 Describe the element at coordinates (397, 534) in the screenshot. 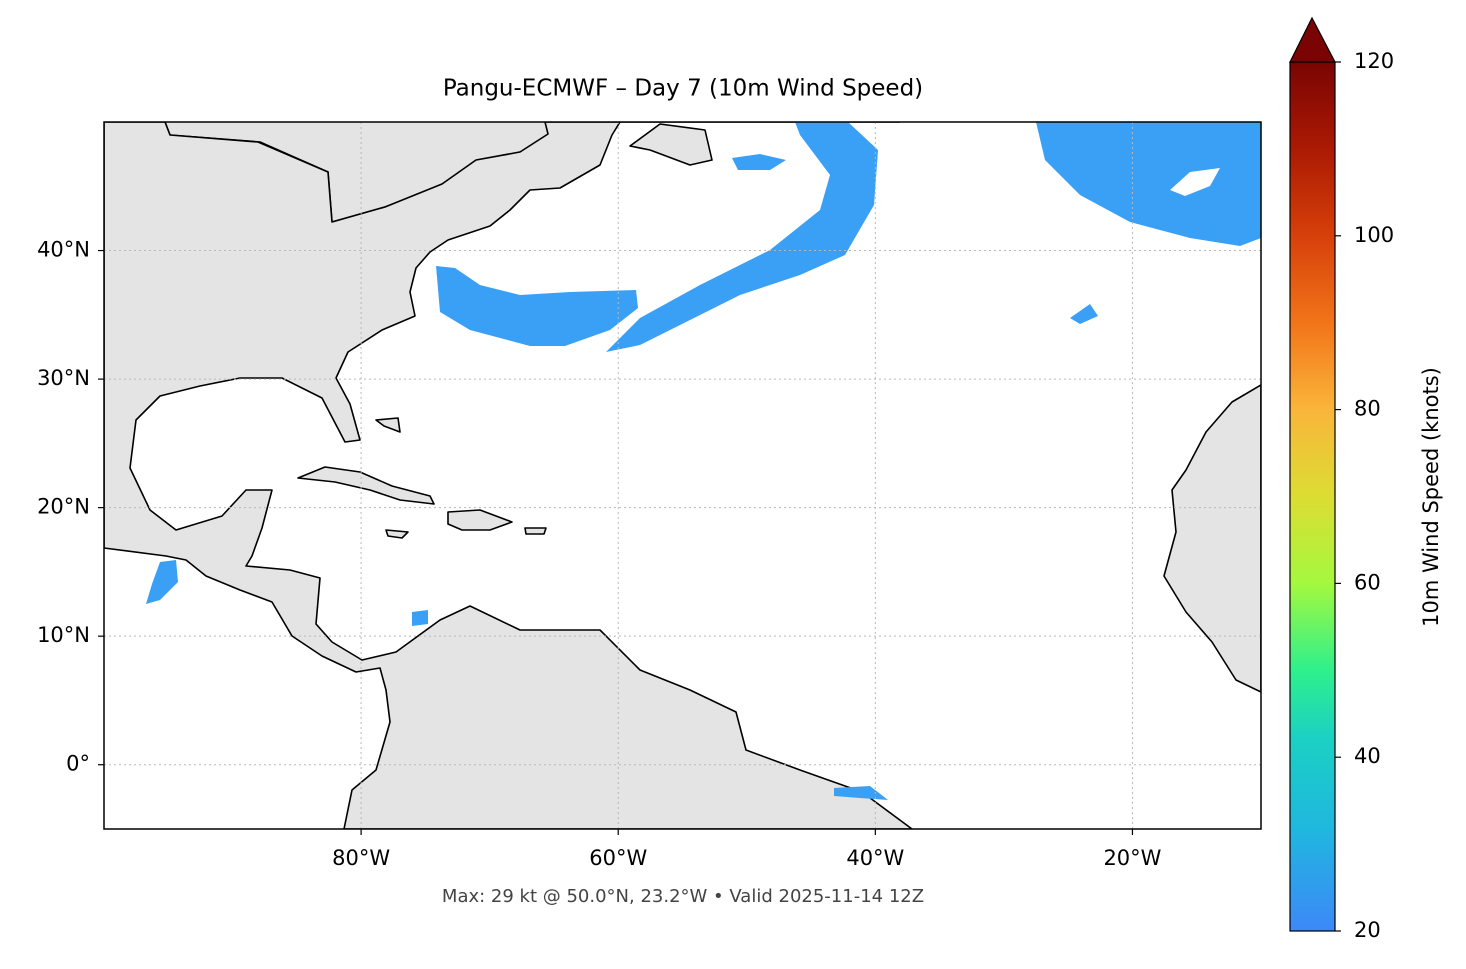

I see `jamaica` at that location.